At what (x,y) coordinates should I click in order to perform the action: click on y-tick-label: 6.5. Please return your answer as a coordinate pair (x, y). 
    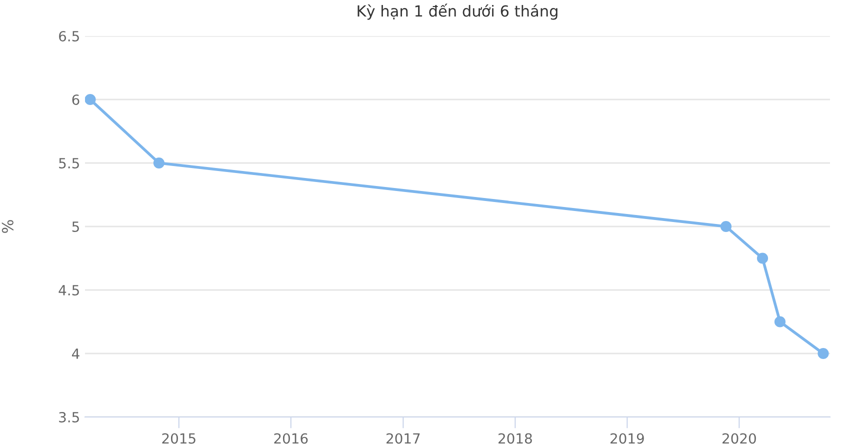
    Looking at the image, I should click on (69, 36).